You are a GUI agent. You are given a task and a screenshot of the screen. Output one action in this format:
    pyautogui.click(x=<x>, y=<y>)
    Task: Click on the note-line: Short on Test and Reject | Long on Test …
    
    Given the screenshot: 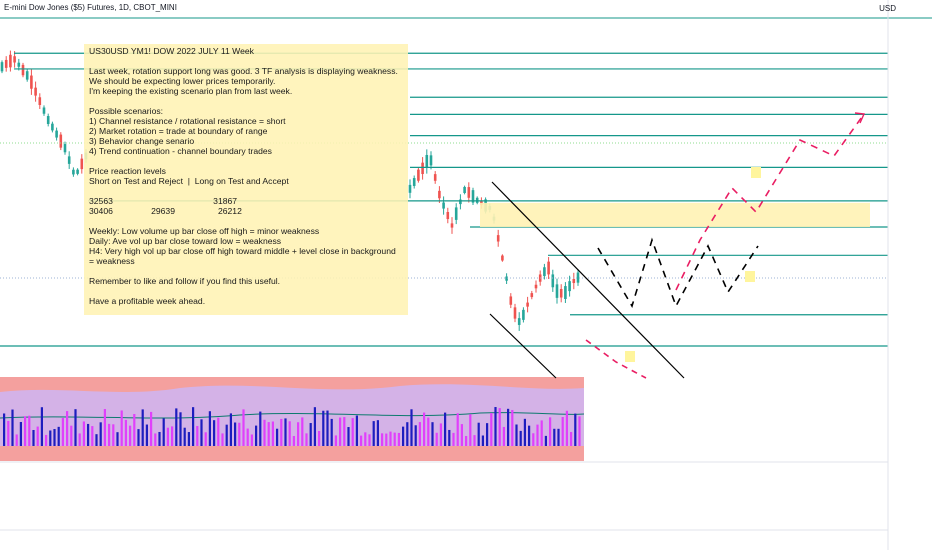 What is the action you would take?
    pyautogui.click(x=189, y=181)
    